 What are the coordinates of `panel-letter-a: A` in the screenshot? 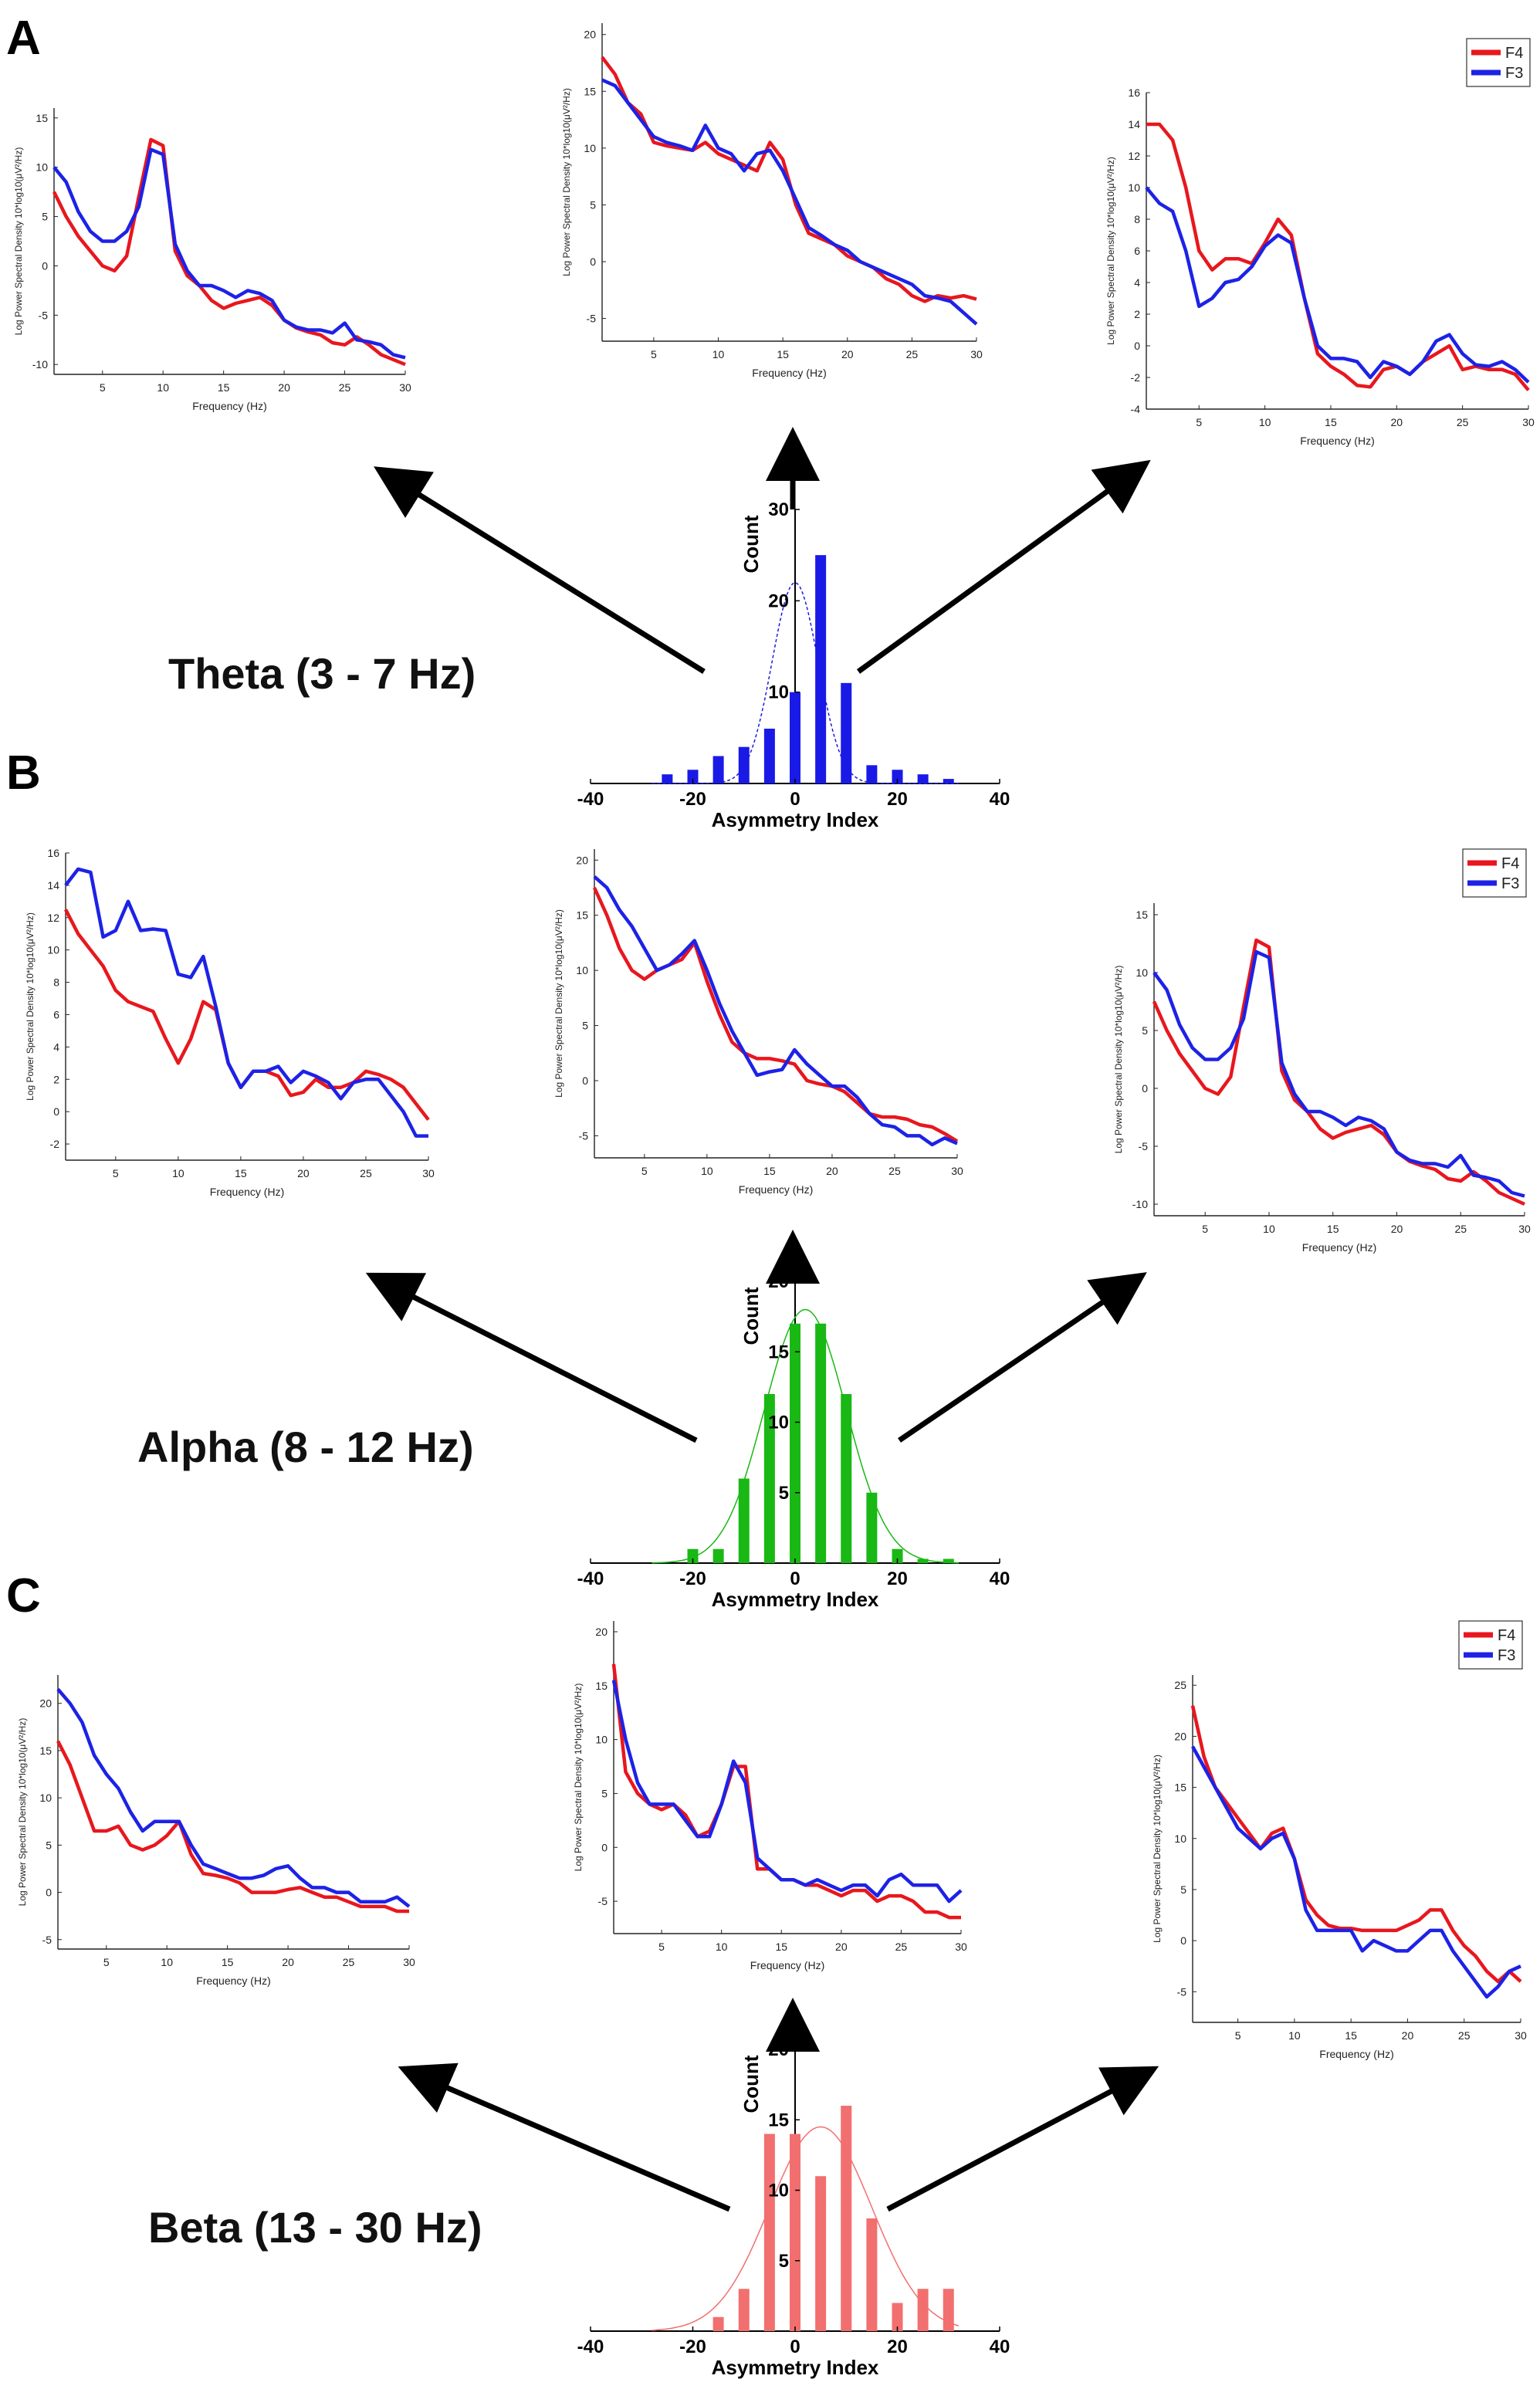 It's located at (23, 38).